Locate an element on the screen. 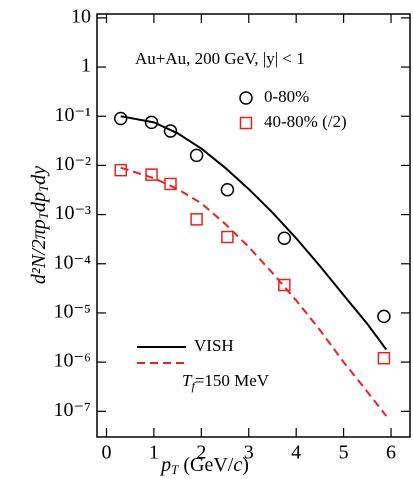 This screenshot has width=413, height=479. x-axis-label: pT (GeV/c) is located at coordinates (204, 465).